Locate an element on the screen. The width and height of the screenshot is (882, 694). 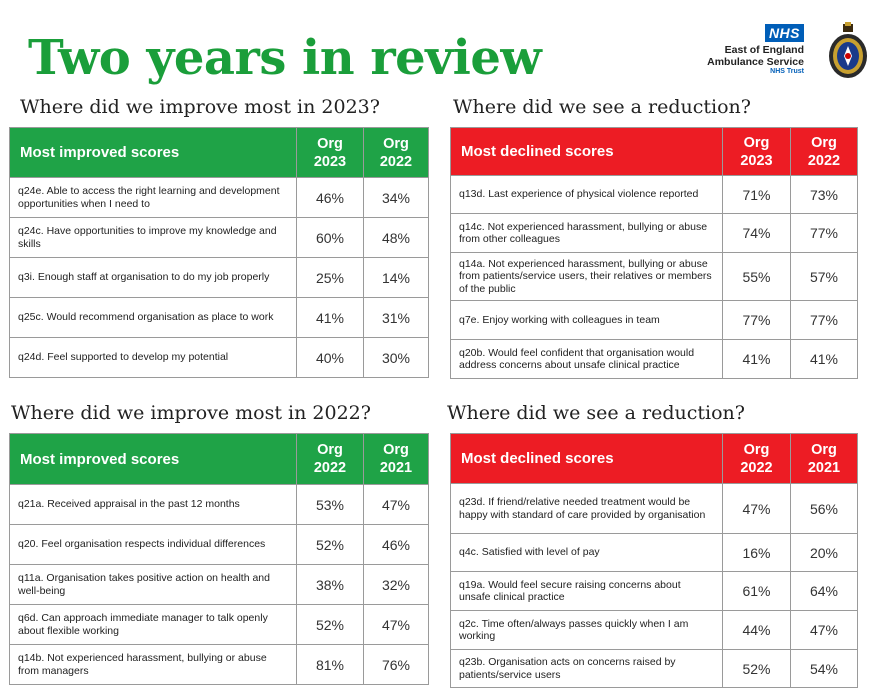
score-value: 14% is located at coordinates (396, 277).